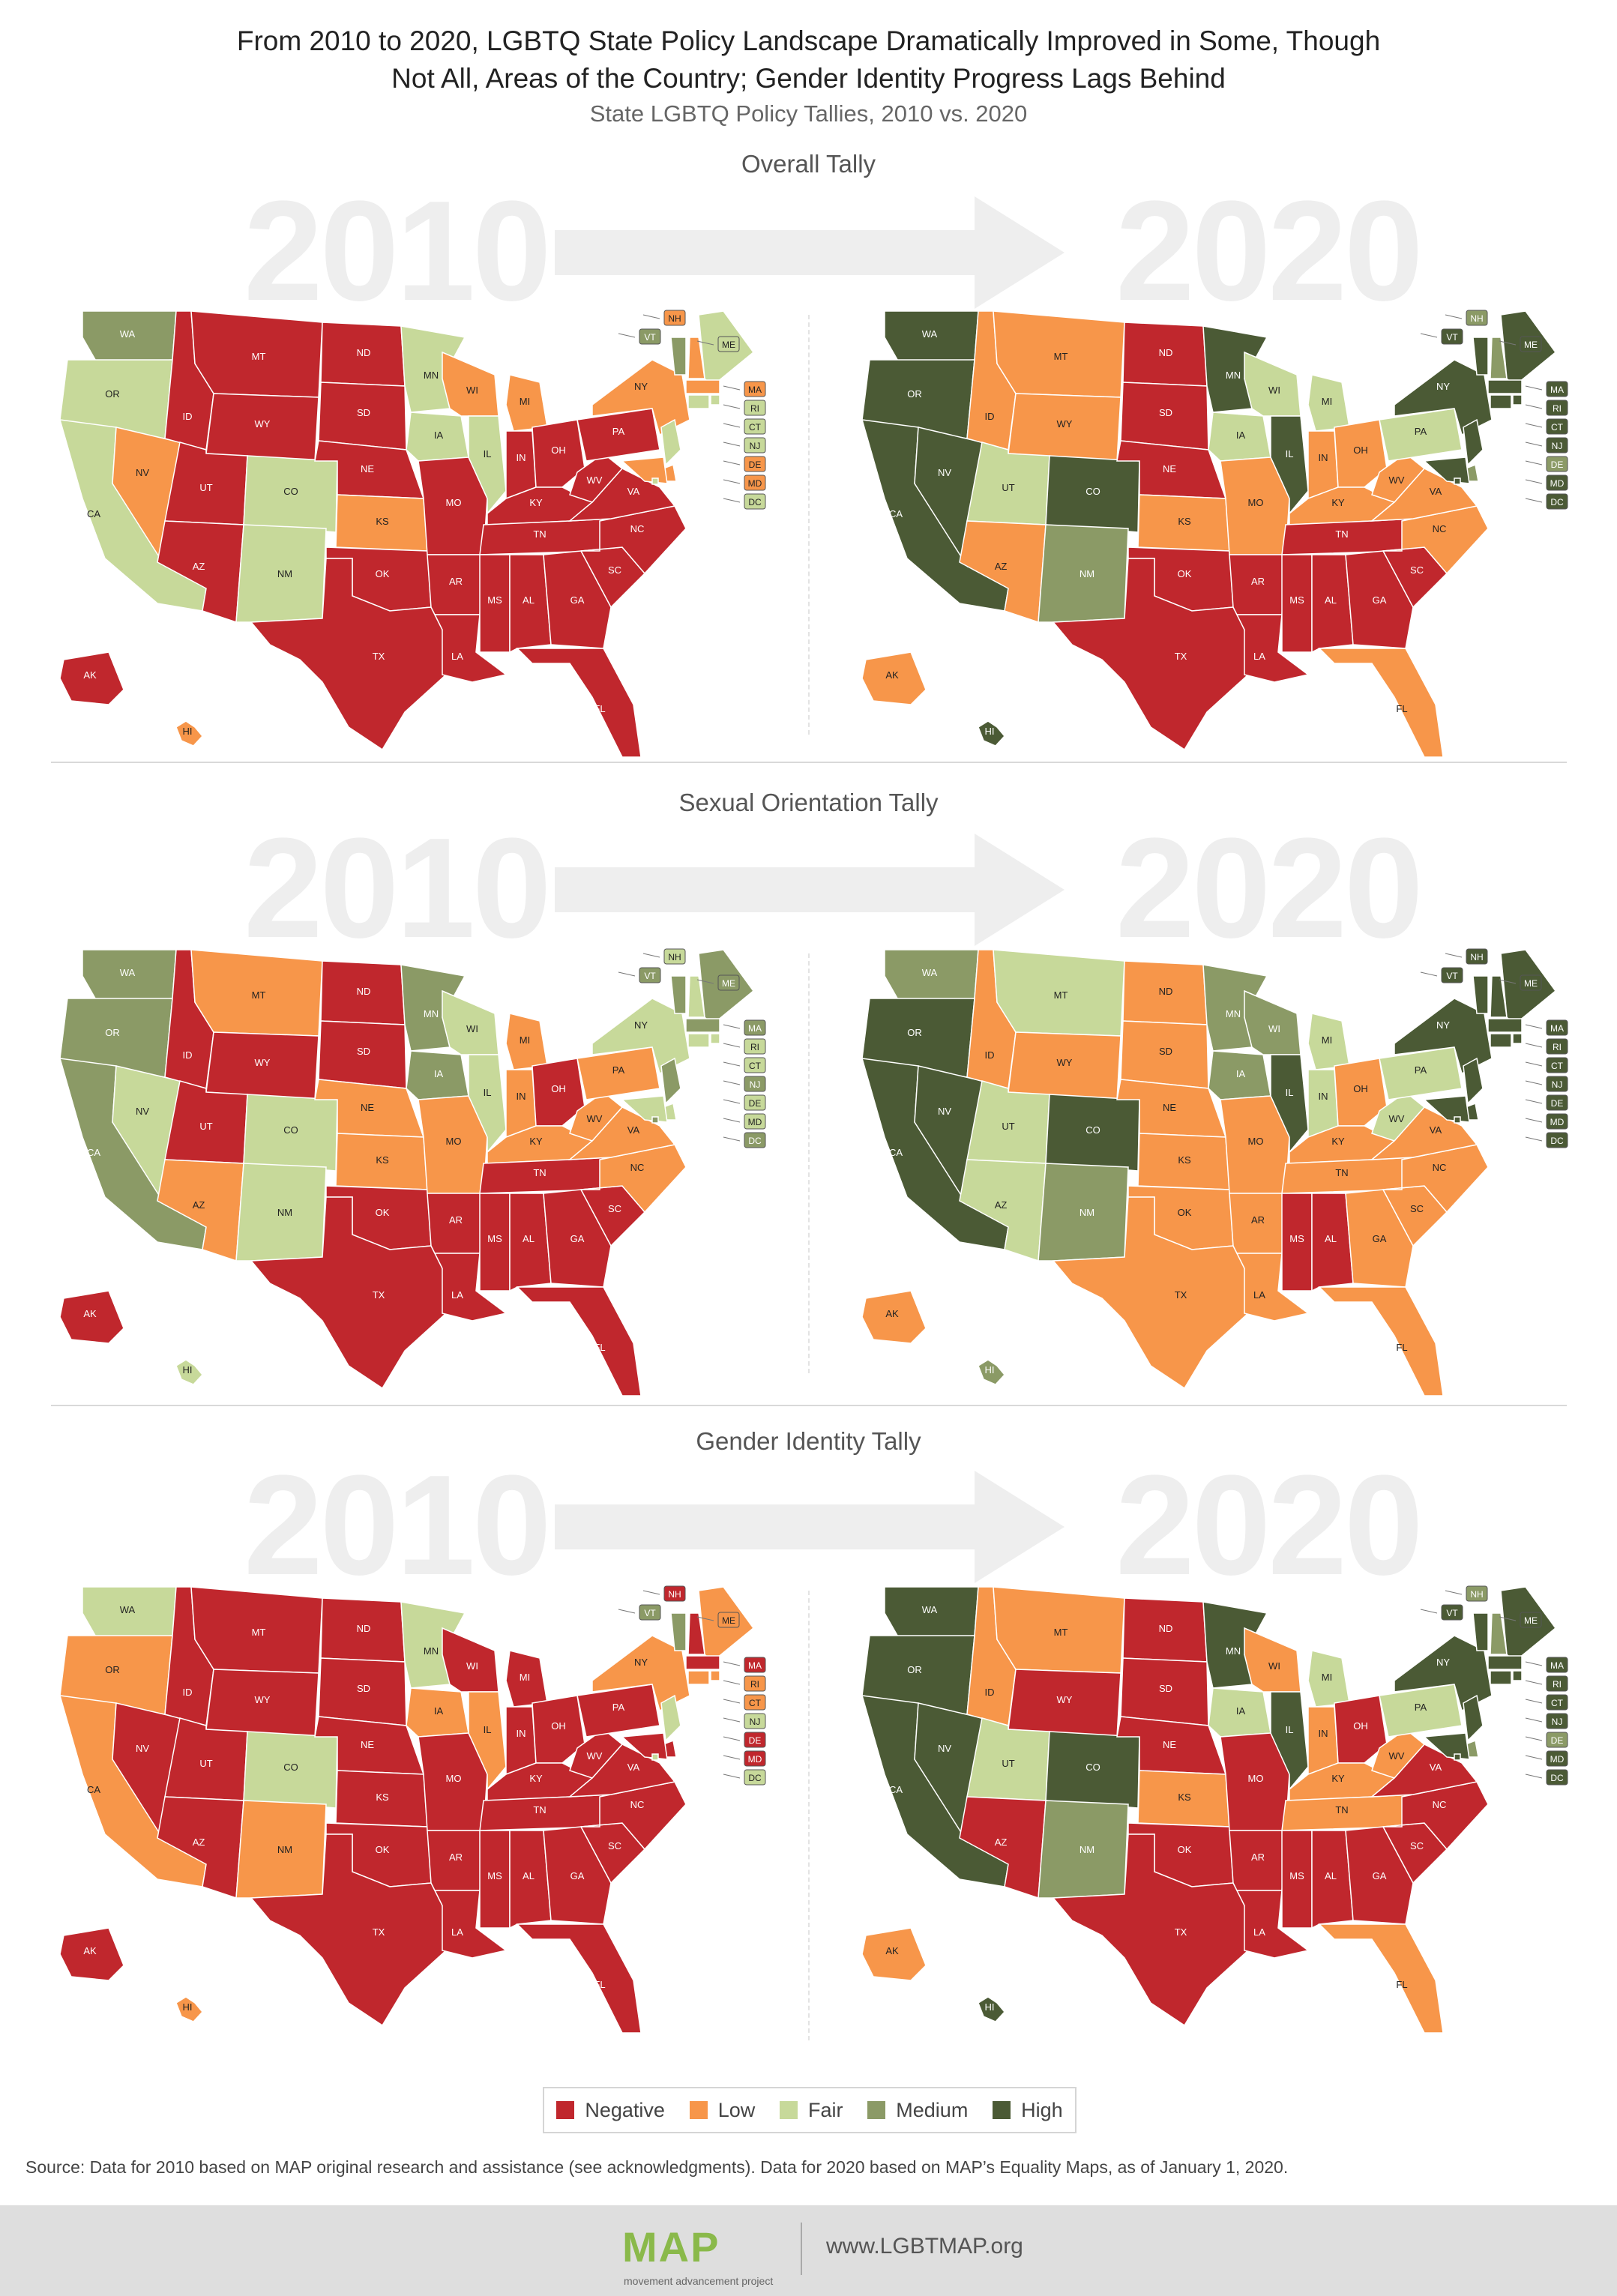  I want to click on footer-url: www.LGBTMAP.org, so click(924, 2246).